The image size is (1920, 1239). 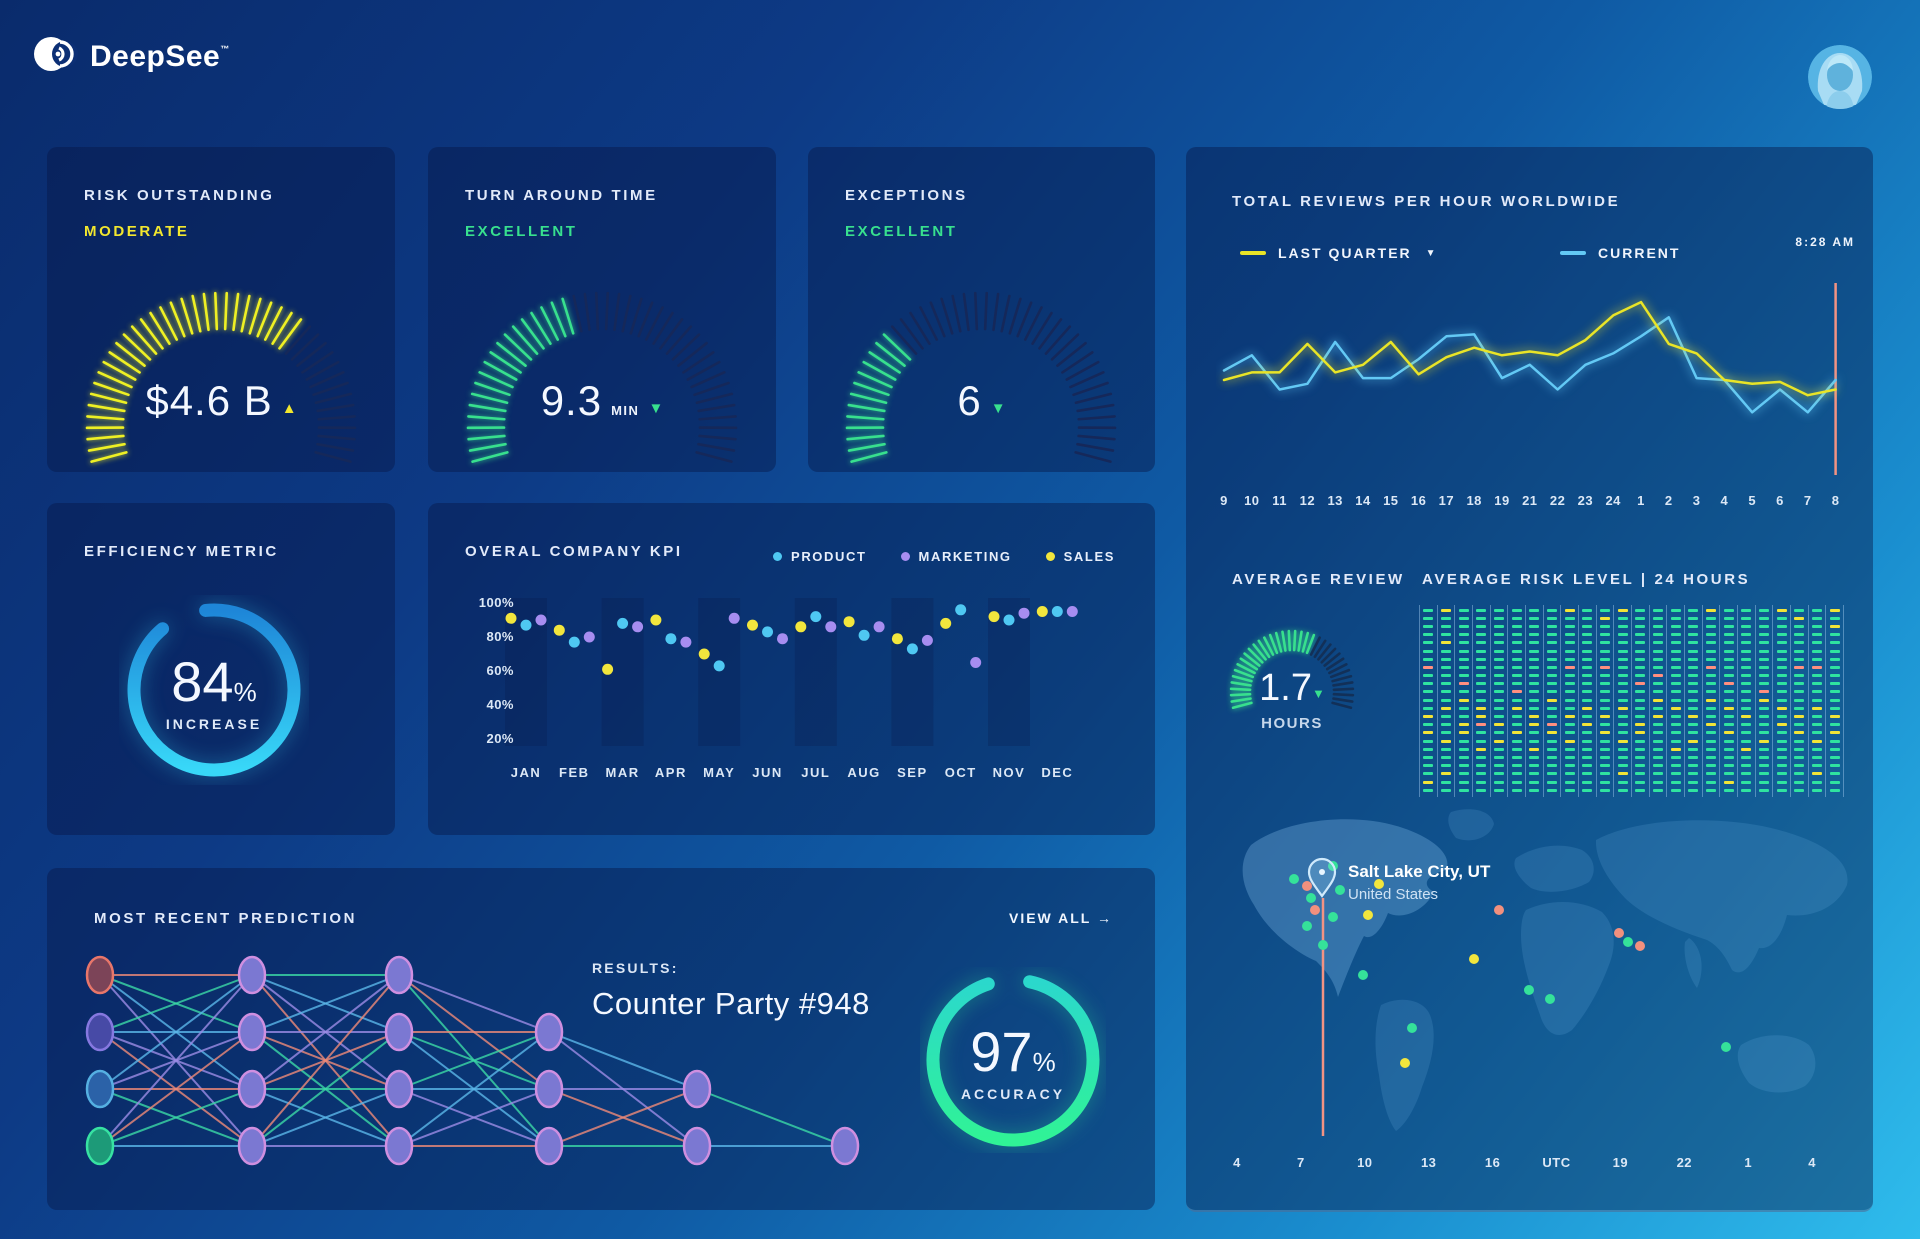 I want to click on hour-label: 14, so click(x=1363, y=500).